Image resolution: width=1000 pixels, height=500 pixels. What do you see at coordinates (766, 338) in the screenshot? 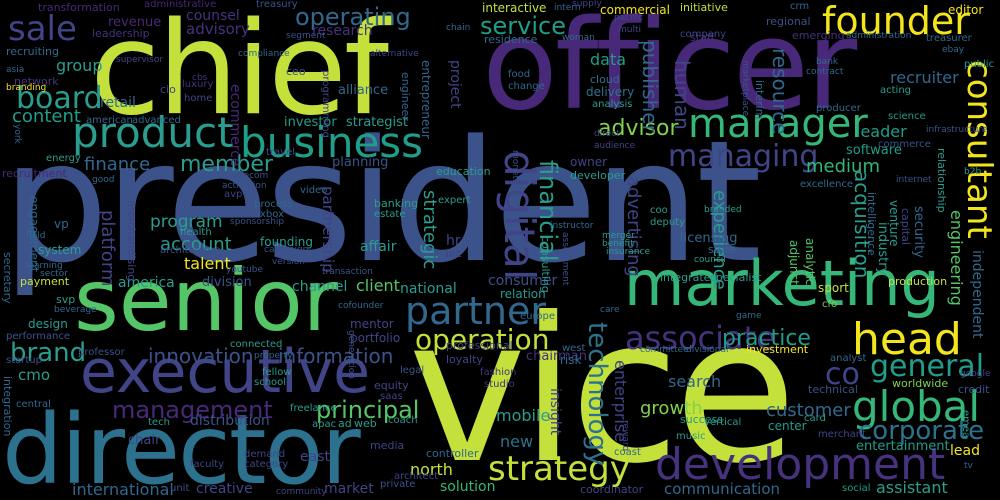
I see `word-practice: practice` at bounding box center [766, 338].